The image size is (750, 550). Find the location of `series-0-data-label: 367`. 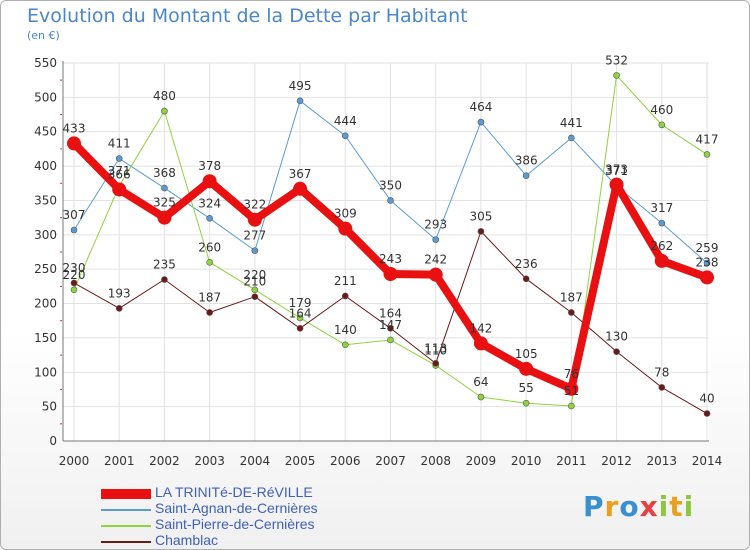

series-0-data-label: 367 is located at coordinates (300, 174).